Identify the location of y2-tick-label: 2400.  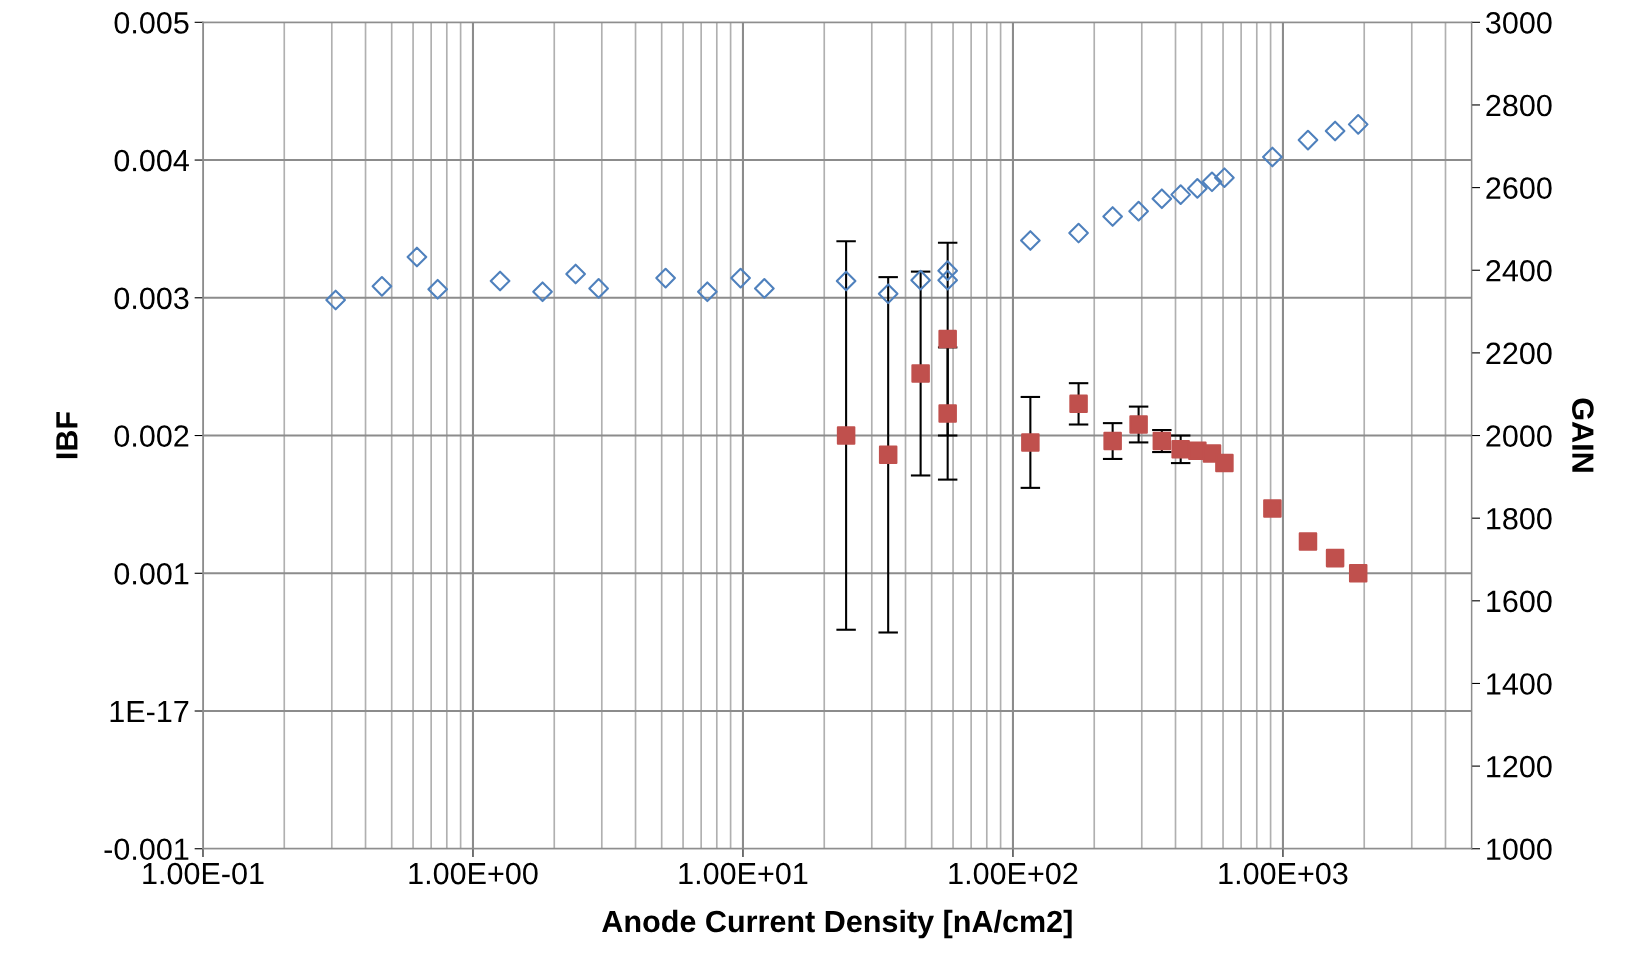
(1519, 270).